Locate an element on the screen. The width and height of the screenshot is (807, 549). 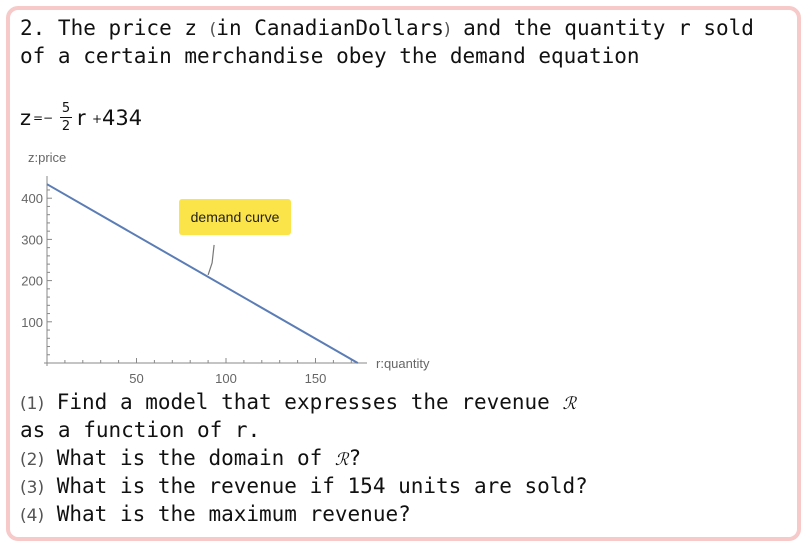
annotation-label: demand curve is located at coordinates (235, 217).